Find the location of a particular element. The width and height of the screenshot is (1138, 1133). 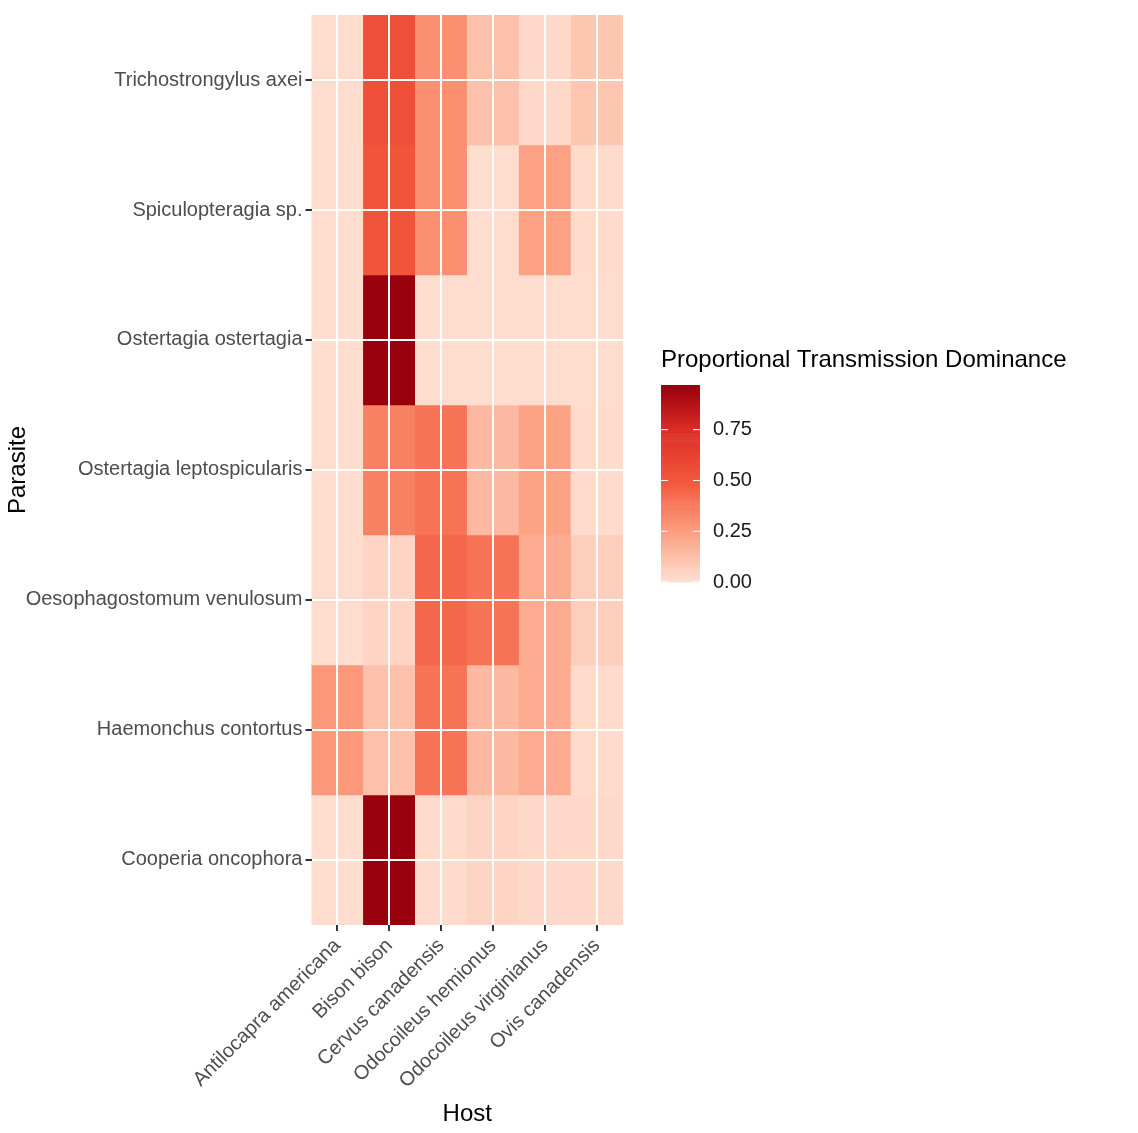

y-tick-label: Cooperia oncophora is located at coordinates (212, 858).